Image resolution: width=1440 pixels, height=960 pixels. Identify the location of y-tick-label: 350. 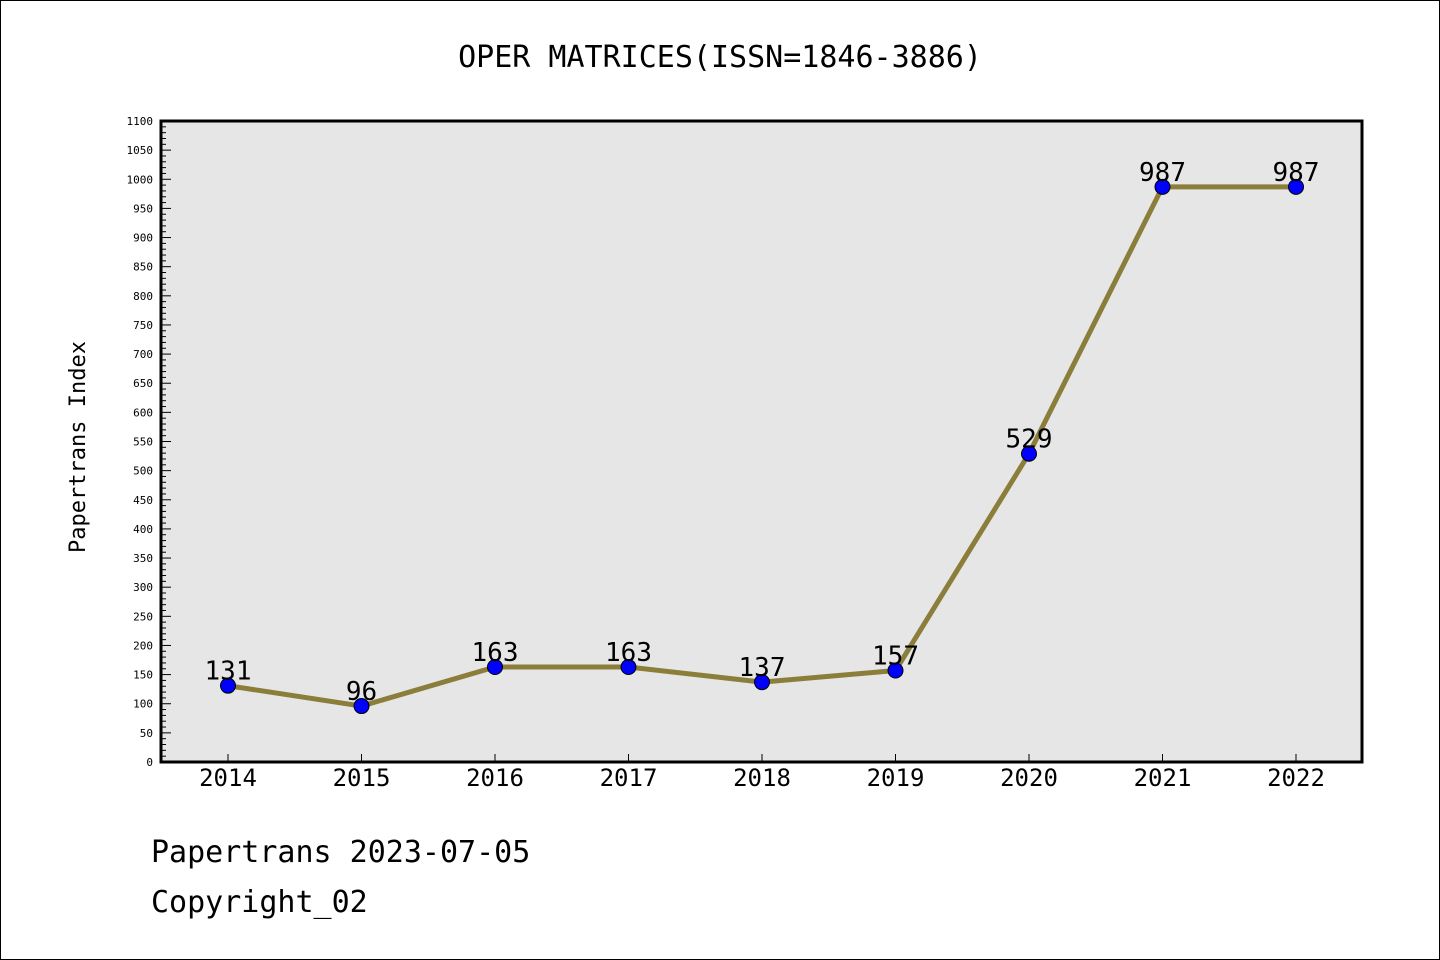
(143, 558).